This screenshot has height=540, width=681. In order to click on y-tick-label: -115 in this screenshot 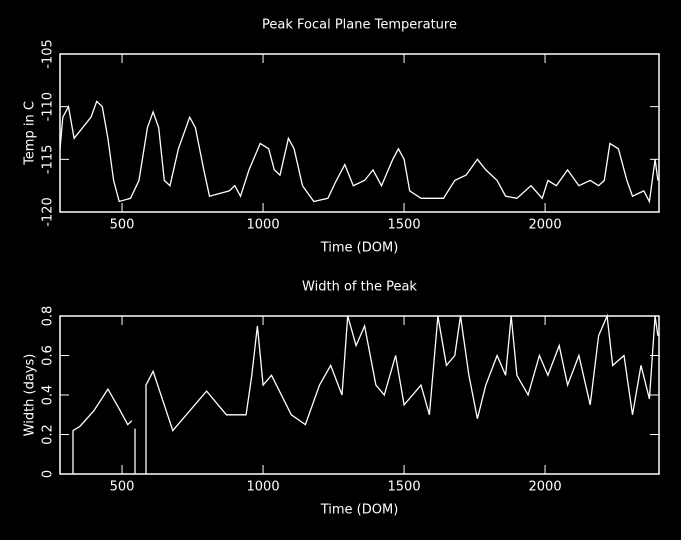, I will do `click(48, 160)`.